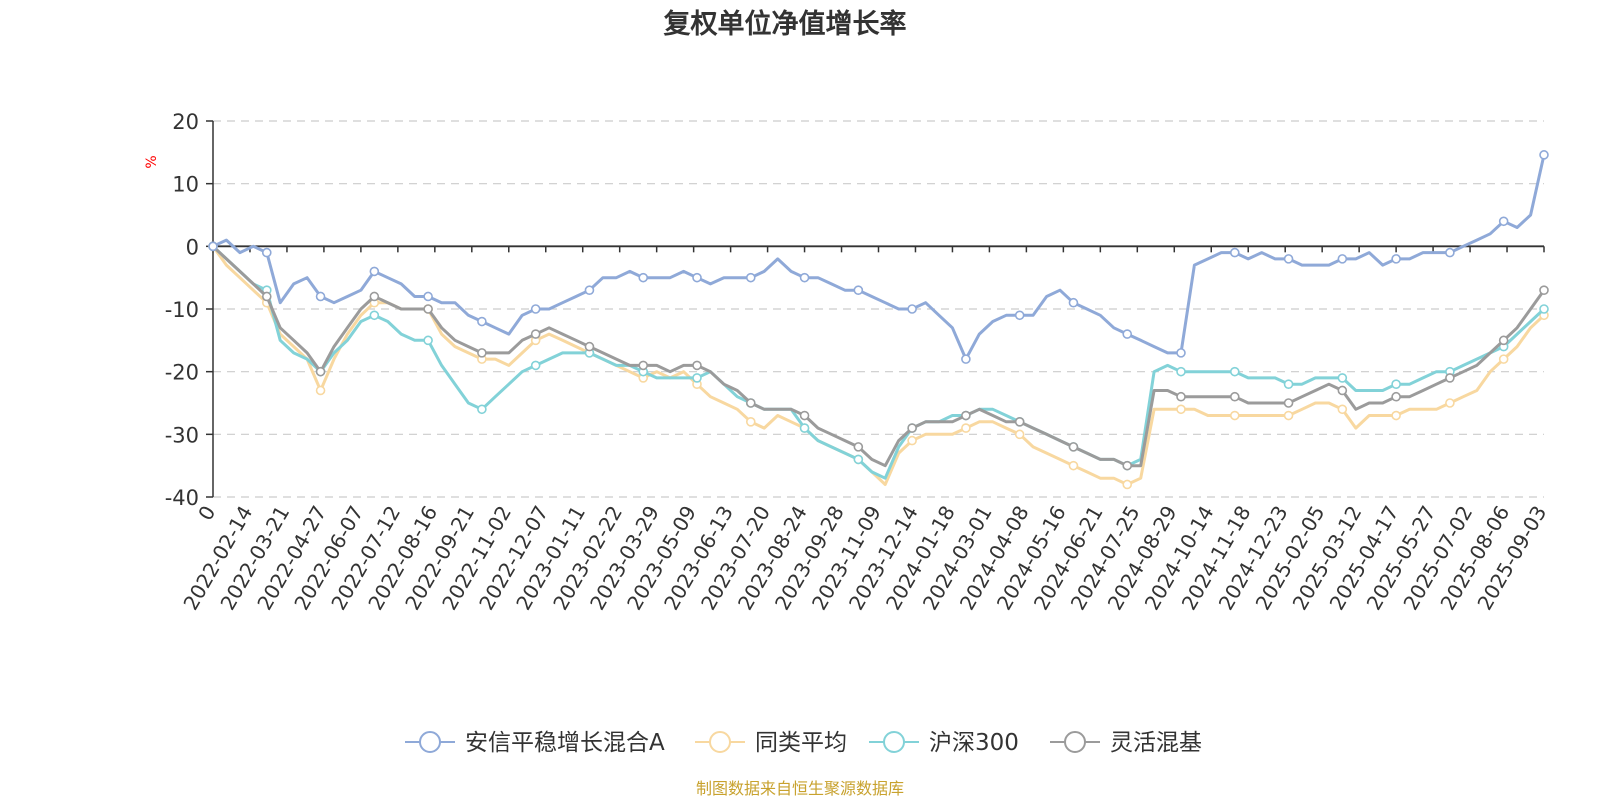  What do you see at coordinates (182, 310) in the screenshot?
I see `y-tick-label: -10` at bounding box center [182, 310].